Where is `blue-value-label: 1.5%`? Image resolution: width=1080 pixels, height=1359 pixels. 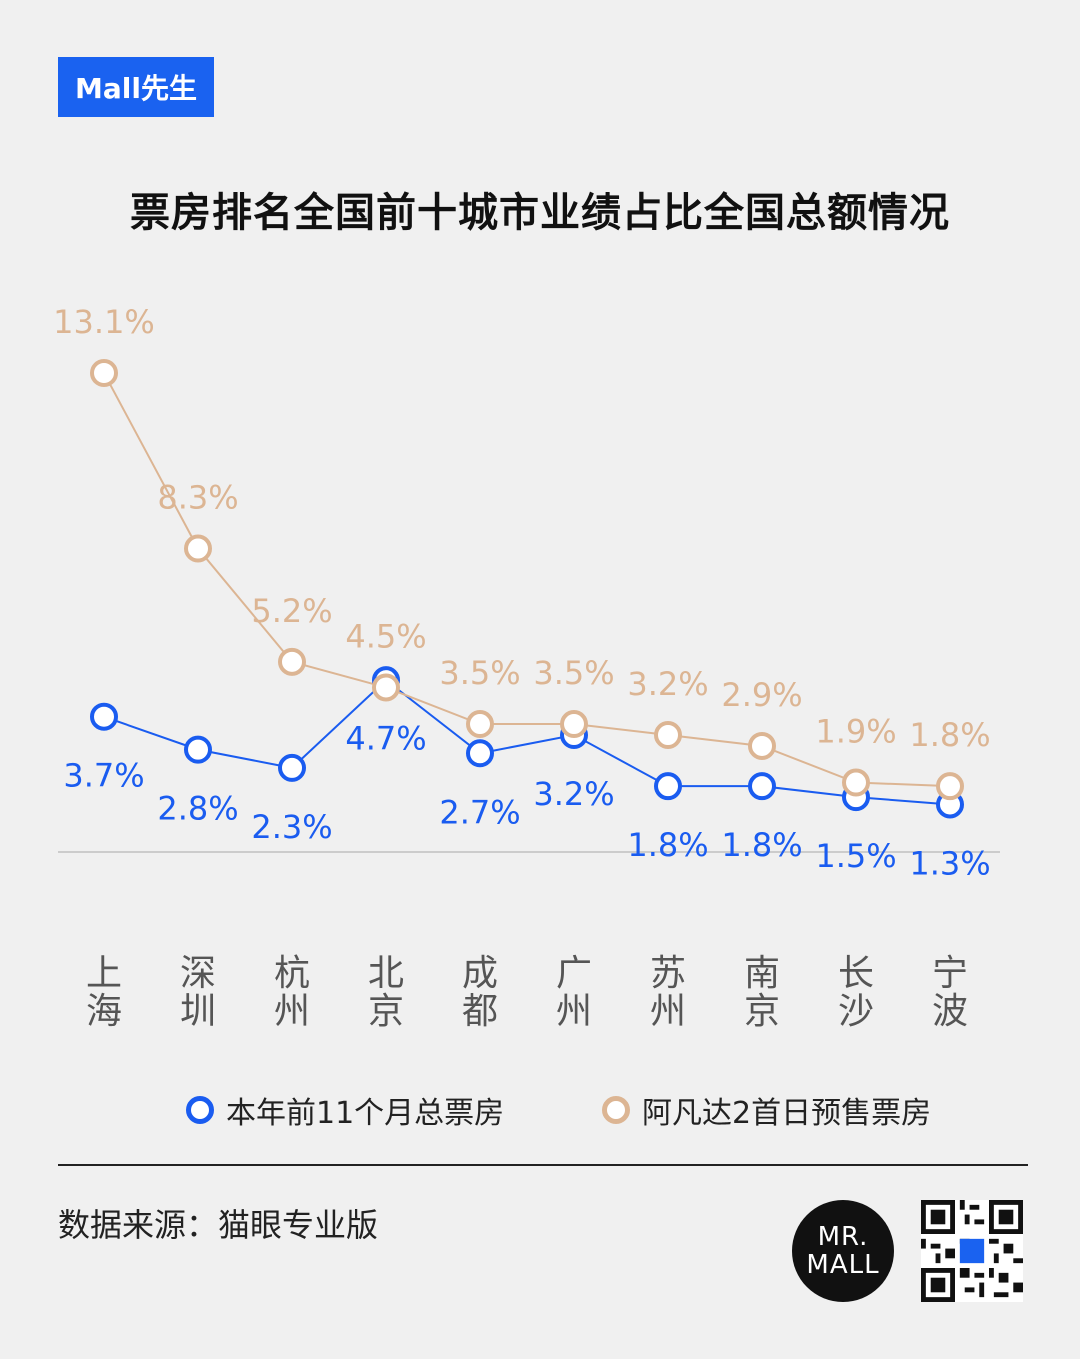 blue-value-label: 1.5% is located at coordinates (855, 856).